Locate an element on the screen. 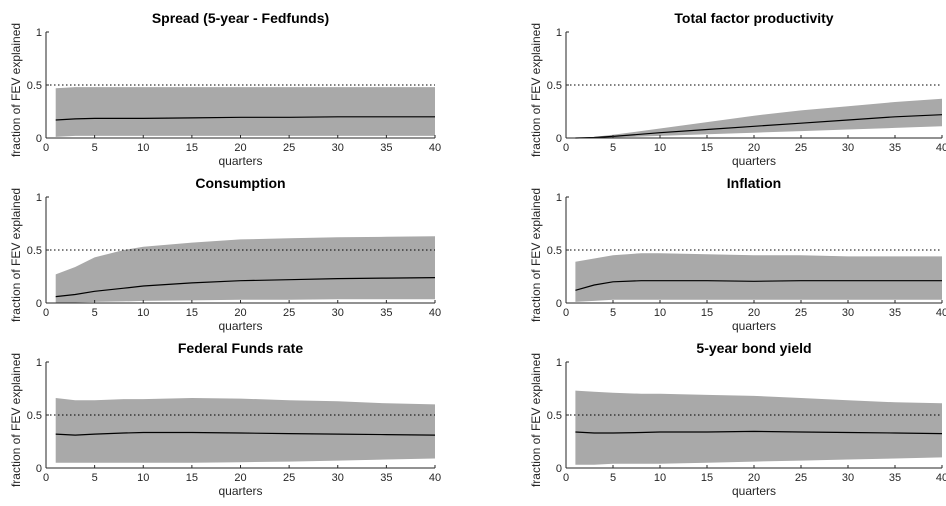 The image size is (946, 506). panel-title: Inflation is located at coordinates (754, 183).